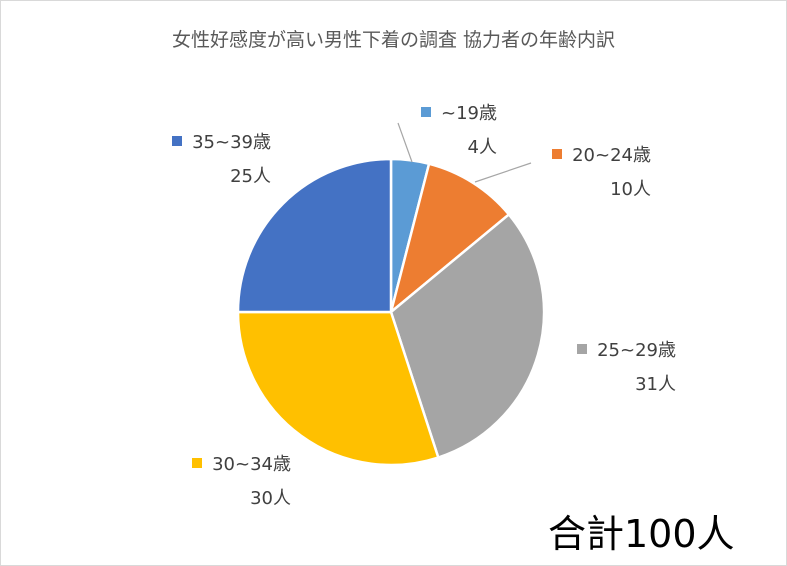  Describe the element at coordinates (611, 155) in the screenshot. I see `slice-label: 20~24歳` at that location.